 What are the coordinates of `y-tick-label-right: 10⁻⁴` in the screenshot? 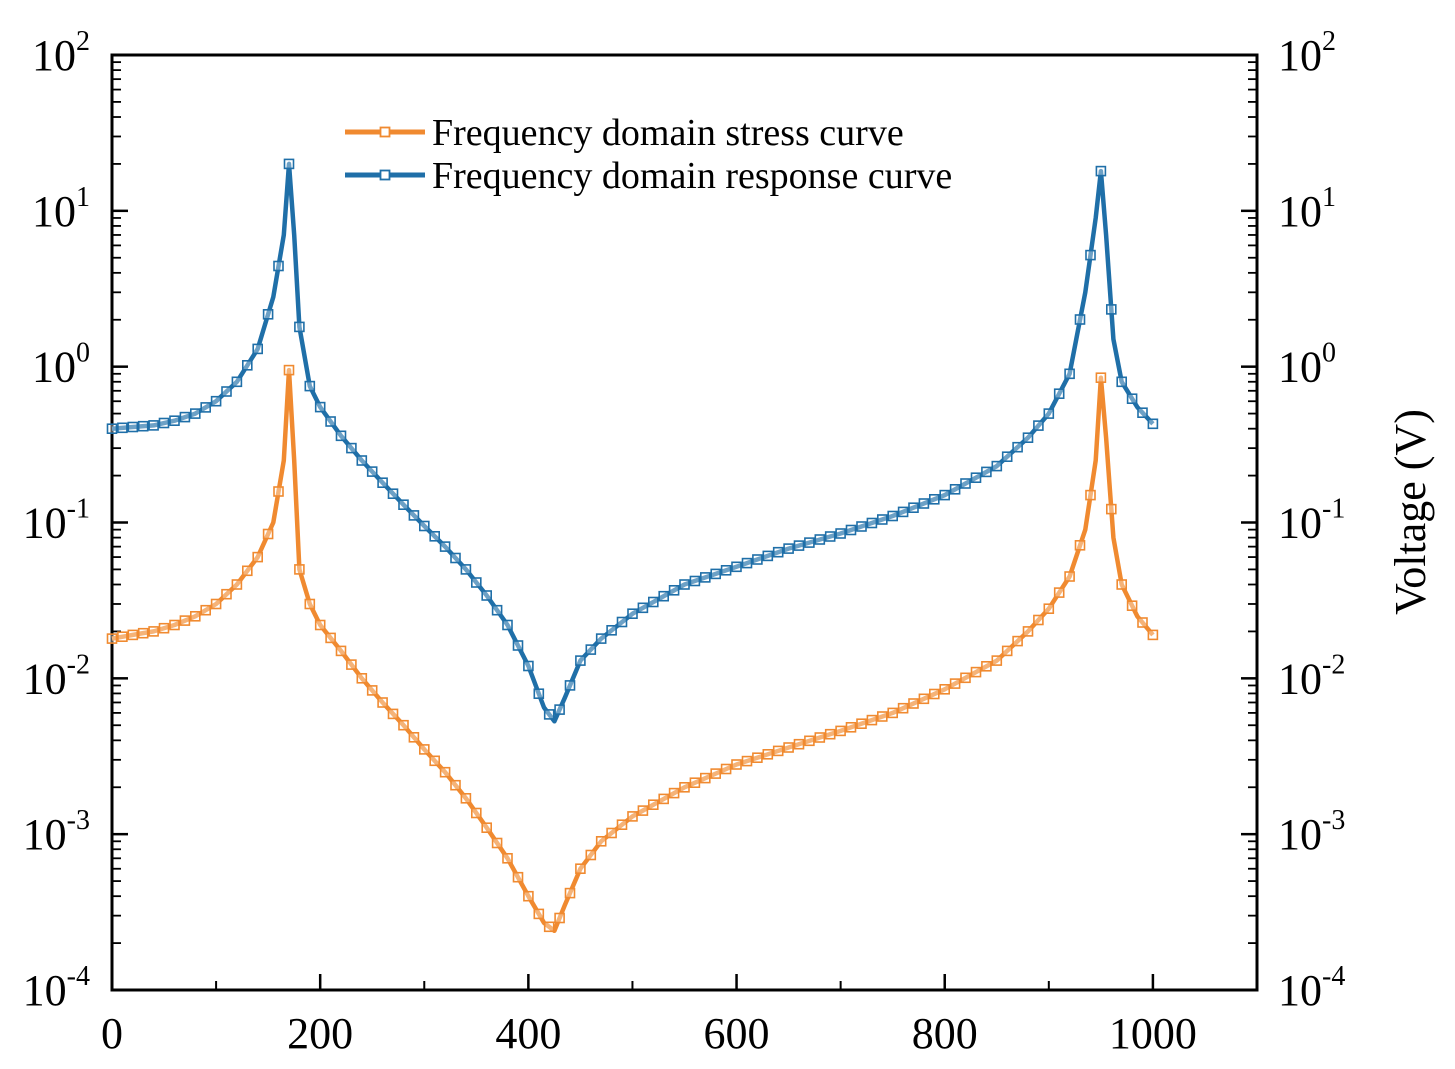 It's located at (1311, 988).